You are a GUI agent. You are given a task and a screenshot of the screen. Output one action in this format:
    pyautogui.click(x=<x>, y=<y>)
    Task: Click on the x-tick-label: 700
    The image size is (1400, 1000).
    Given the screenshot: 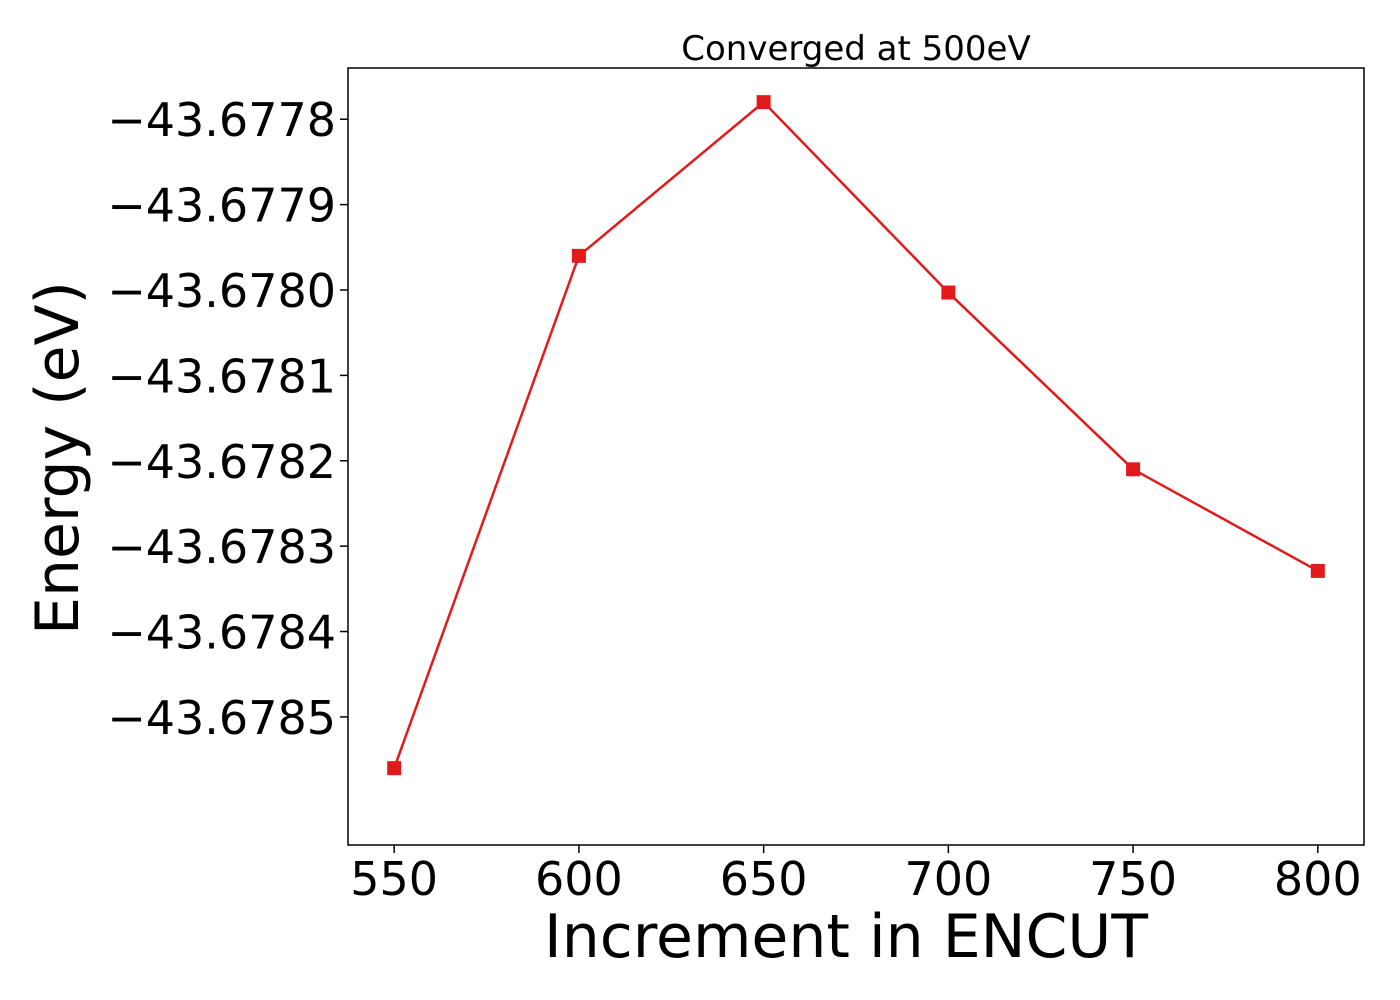 What is the action you would take?
    pyautogui.click(x=948, y=879)
    